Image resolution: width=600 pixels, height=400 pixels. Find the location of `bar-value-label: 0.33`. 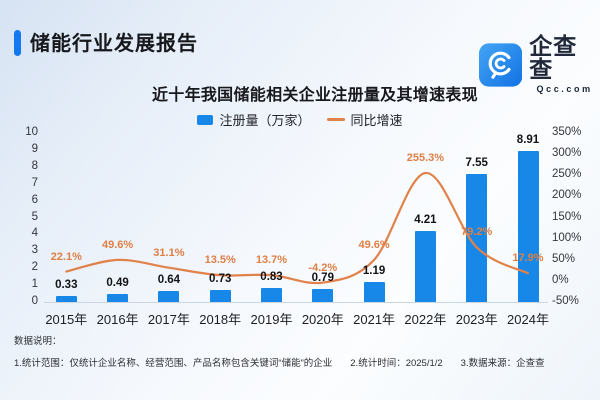

bar-value-label: 0.33 is located at coordinates (66, 285).